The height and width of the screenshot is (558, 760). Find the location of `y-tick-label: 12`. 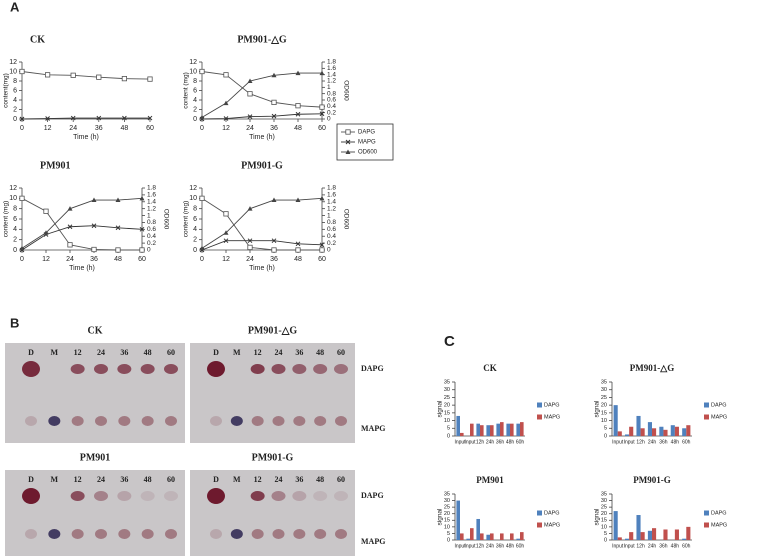

y-tick-label: 12 is located at coordinates (13, 188).